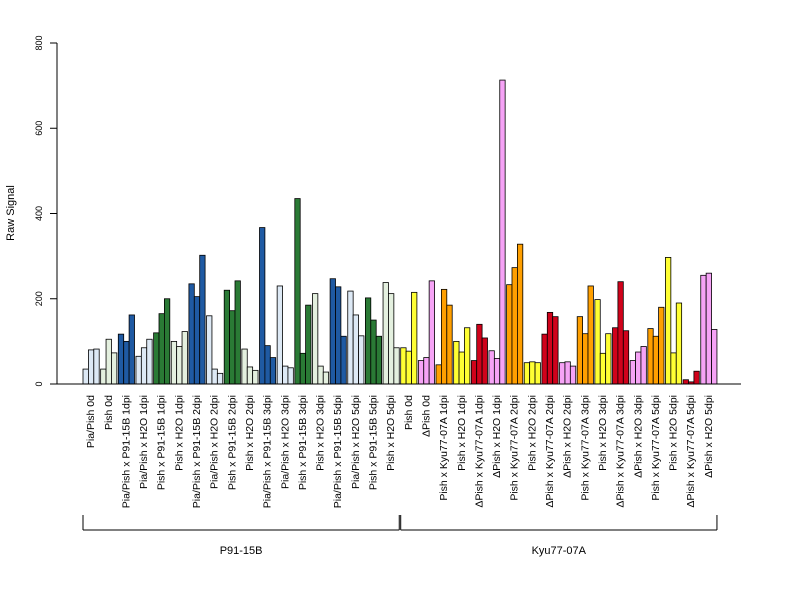 This screenshot has width=800, height=600. What do you see at coordinates (268, 451) in the screenshot?
I see `x-tick-label: Pia/Pish x P91-15B 3dpi` at bounding box center [268, 451].